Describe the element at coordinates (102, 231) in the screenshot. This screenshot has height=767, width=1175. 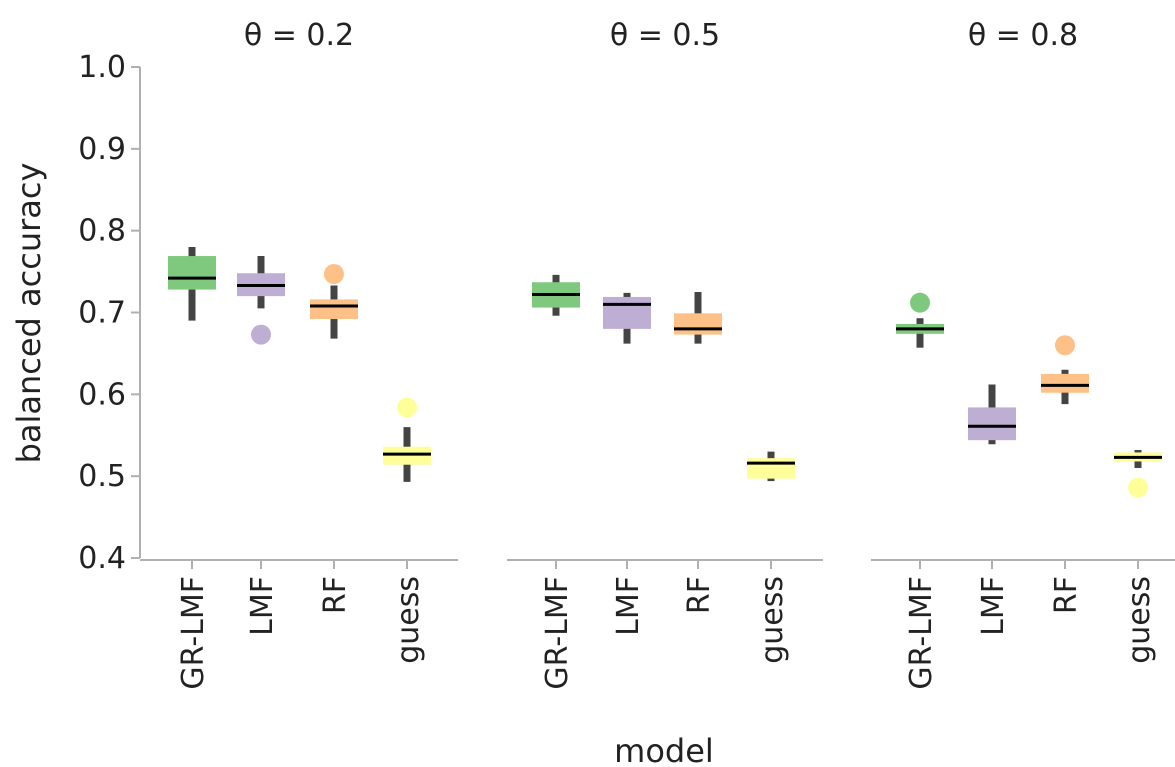
I see `y-tick-label: 0.8` at that location.